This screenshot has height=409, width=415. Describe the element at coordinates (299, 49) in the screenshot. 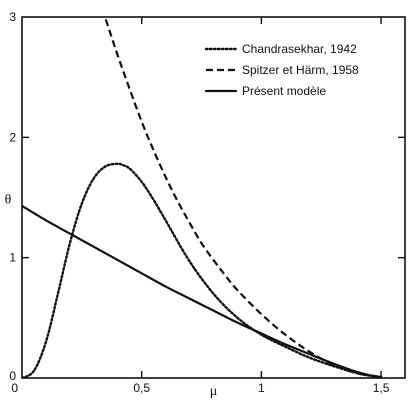

I see `legend-label: Chandrasekhar, 1942` at that location.